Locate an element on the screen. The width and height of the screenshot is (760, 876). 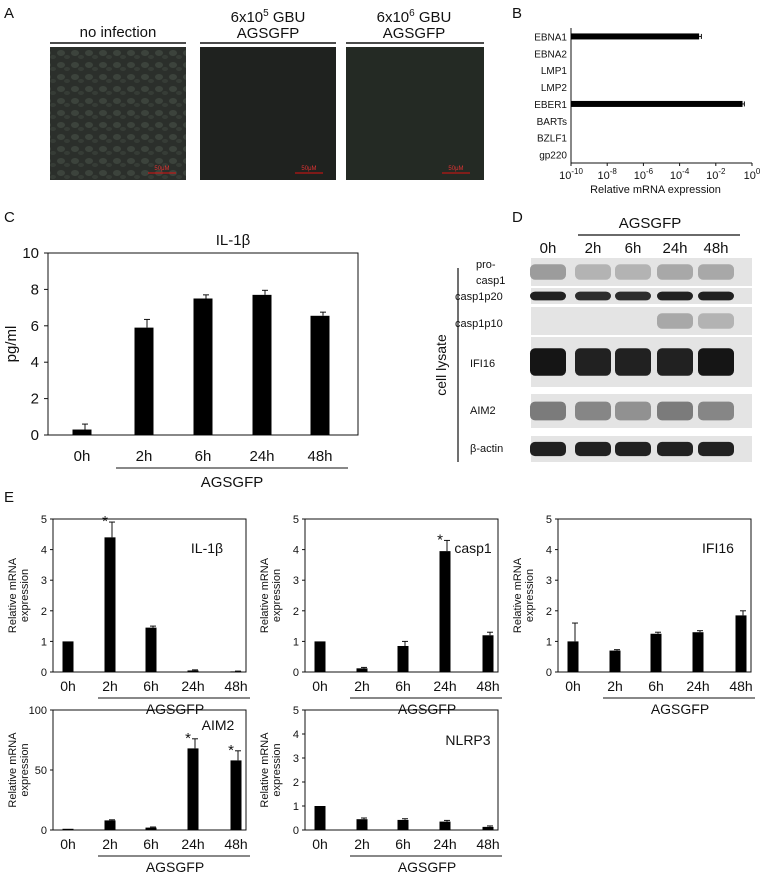
lane-label-2h: 2h is located at coordinates (593, 248).